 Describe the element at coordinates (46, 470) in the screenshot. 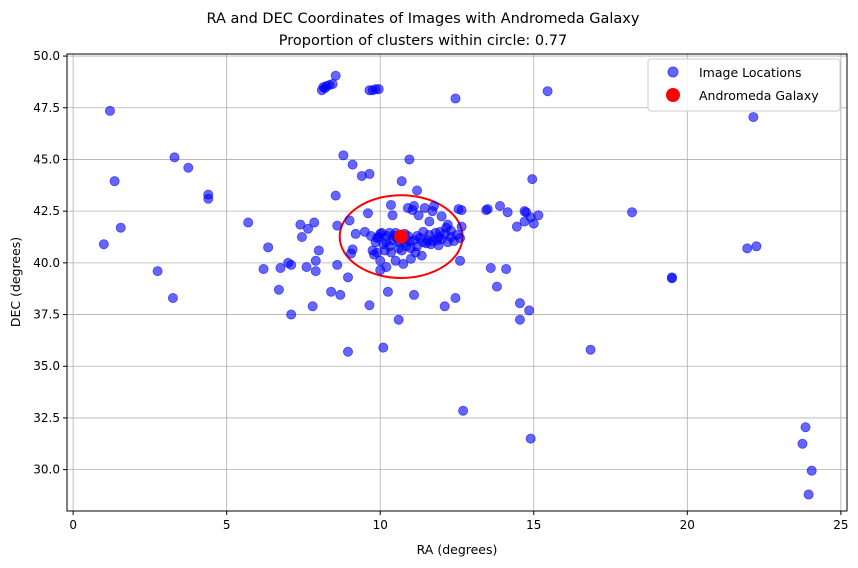

I see `y-tick-label: 30.0` at that location.